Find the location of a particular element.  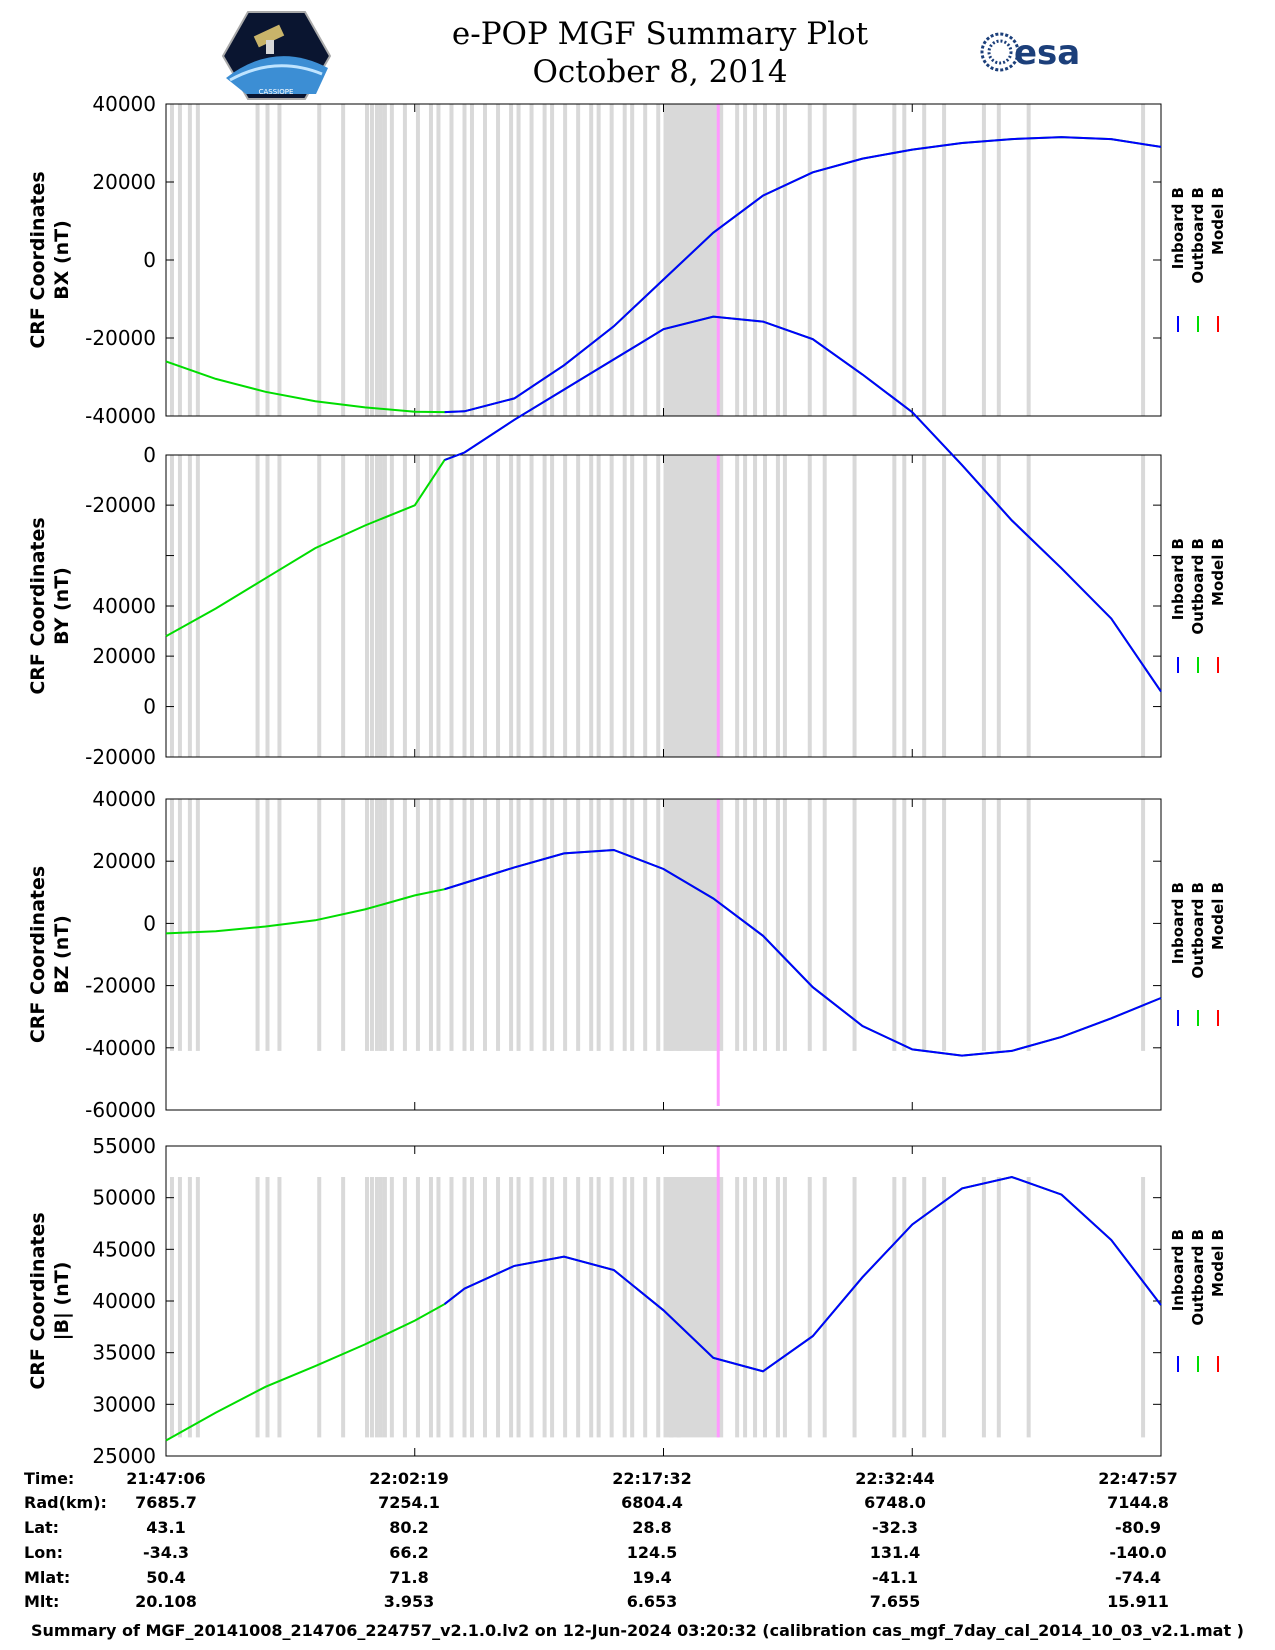

y-axis-label: CRF Coordinates is located at coordinates (38, 1300).